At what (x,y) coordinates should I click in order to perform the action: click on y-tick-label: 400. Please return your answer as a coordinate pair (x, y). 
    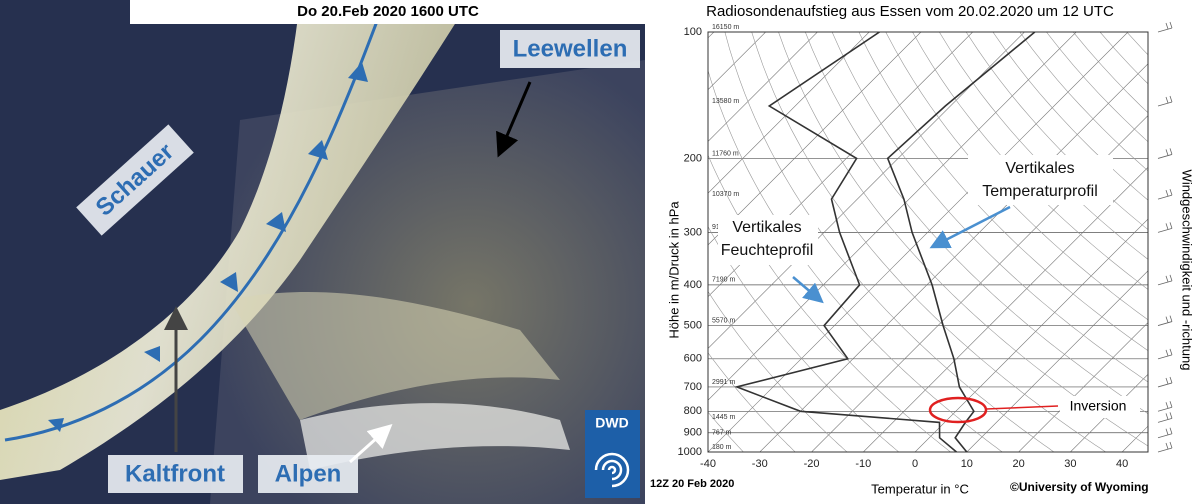
    Looking at the image, I should click on (693, 285).